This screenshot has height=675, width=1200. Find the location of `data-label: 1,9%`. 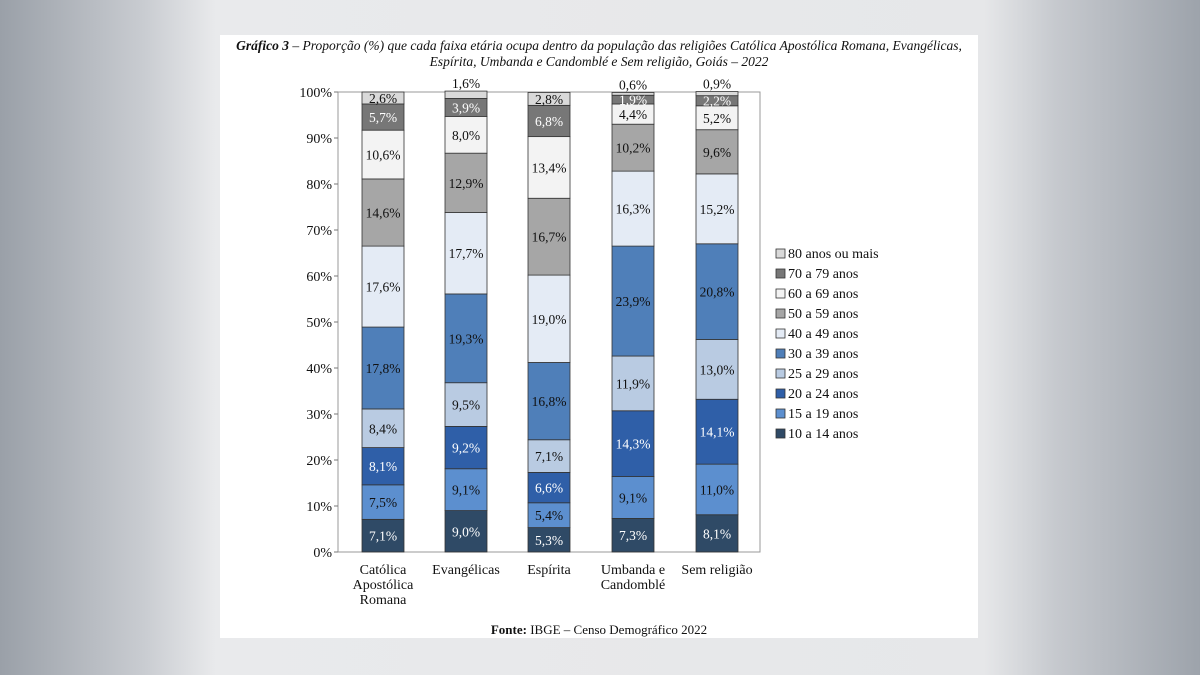

data-label: 1,9% is located at coordinates (633, 100).